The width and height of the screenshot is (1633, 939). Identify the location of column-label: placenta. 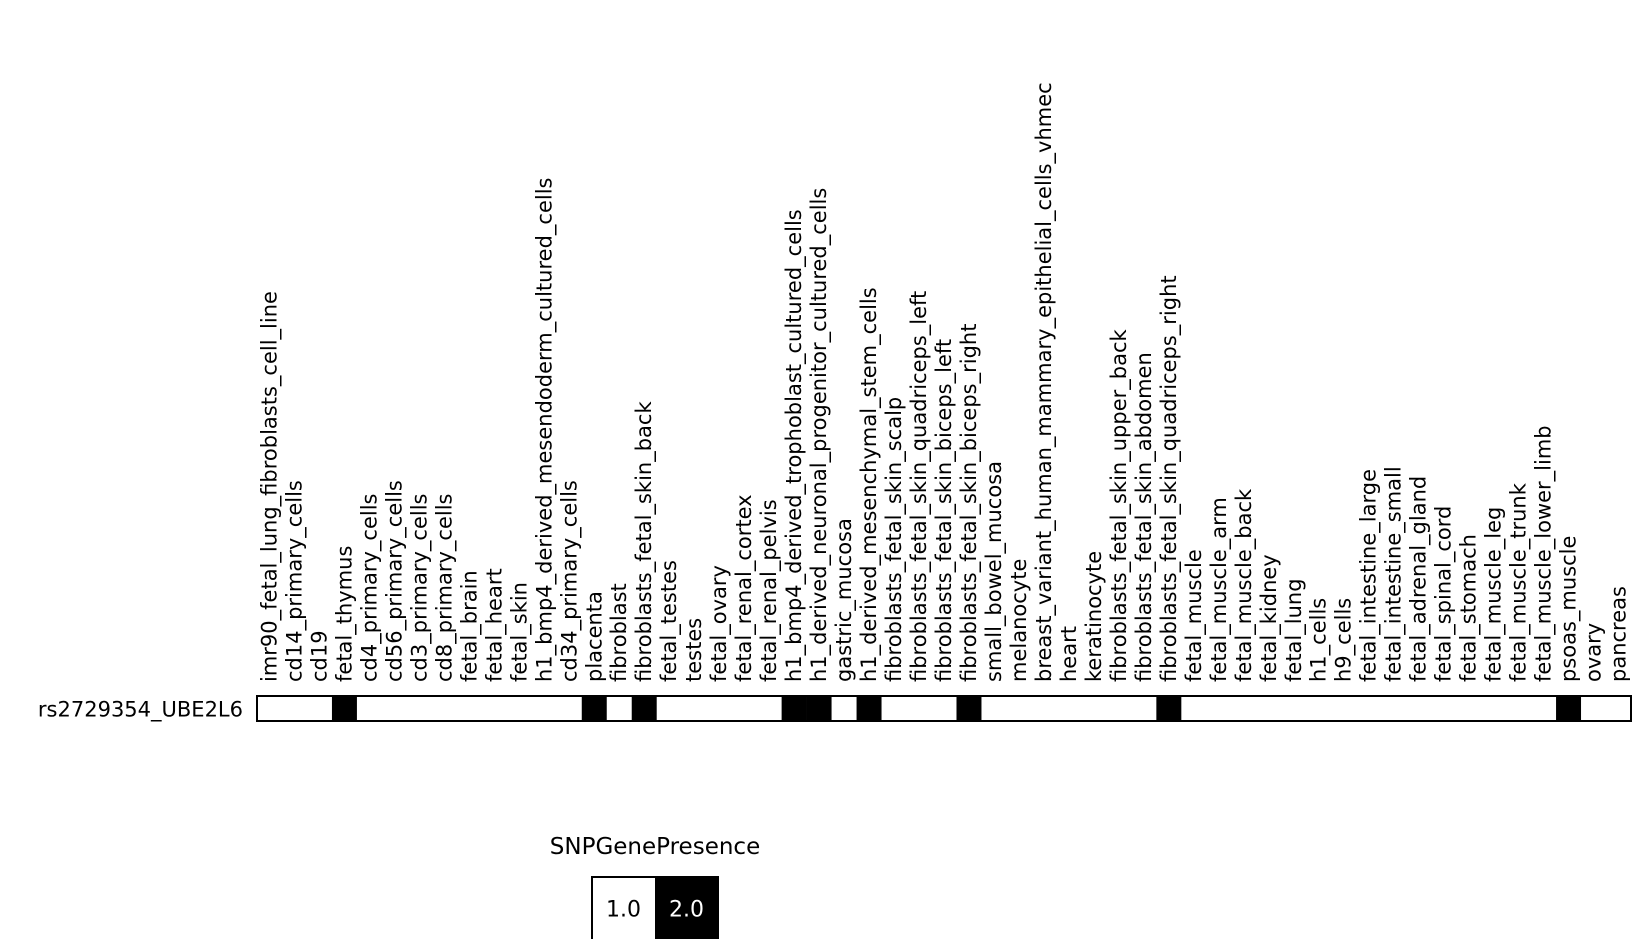
(594, 636).